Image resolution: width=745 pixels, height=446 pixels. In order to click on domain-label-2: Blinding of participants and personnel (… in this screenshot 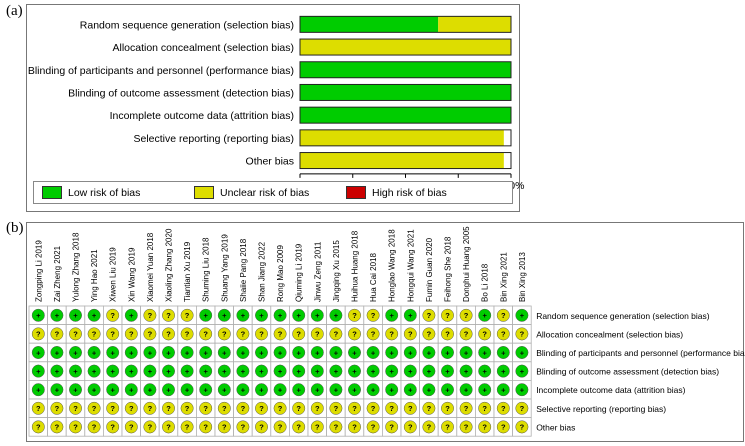, I will do `click(640, 353)`.